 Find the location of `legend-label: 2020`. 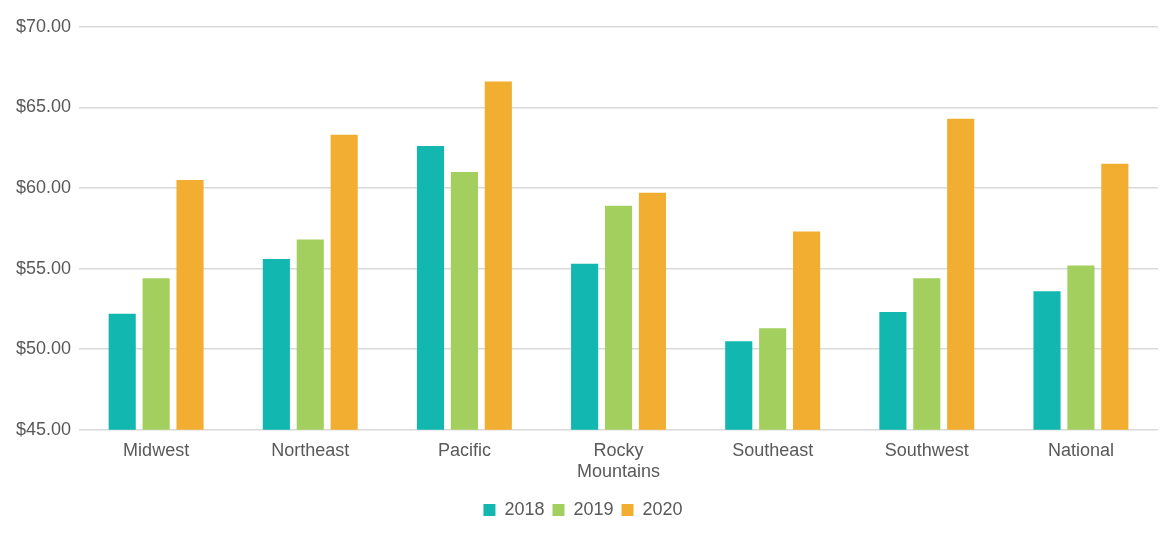

legend-label: 2020 is located at coordinates (662, 508).